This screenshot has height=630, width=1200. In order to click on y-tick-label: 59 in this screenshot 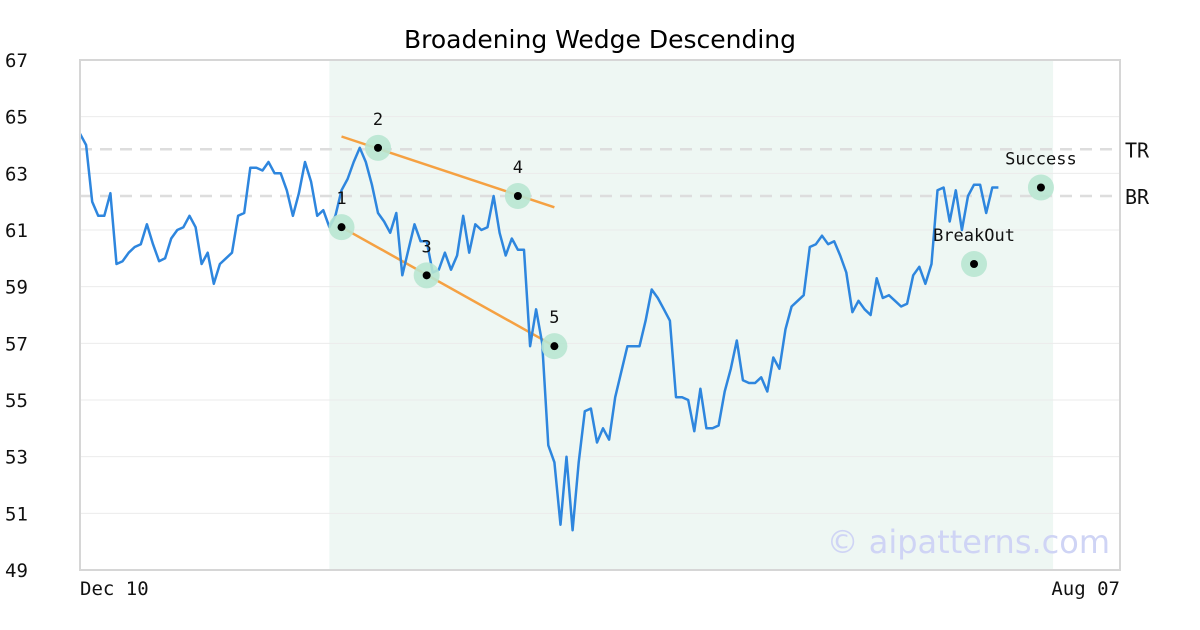, I will do `click(16, 288)`.